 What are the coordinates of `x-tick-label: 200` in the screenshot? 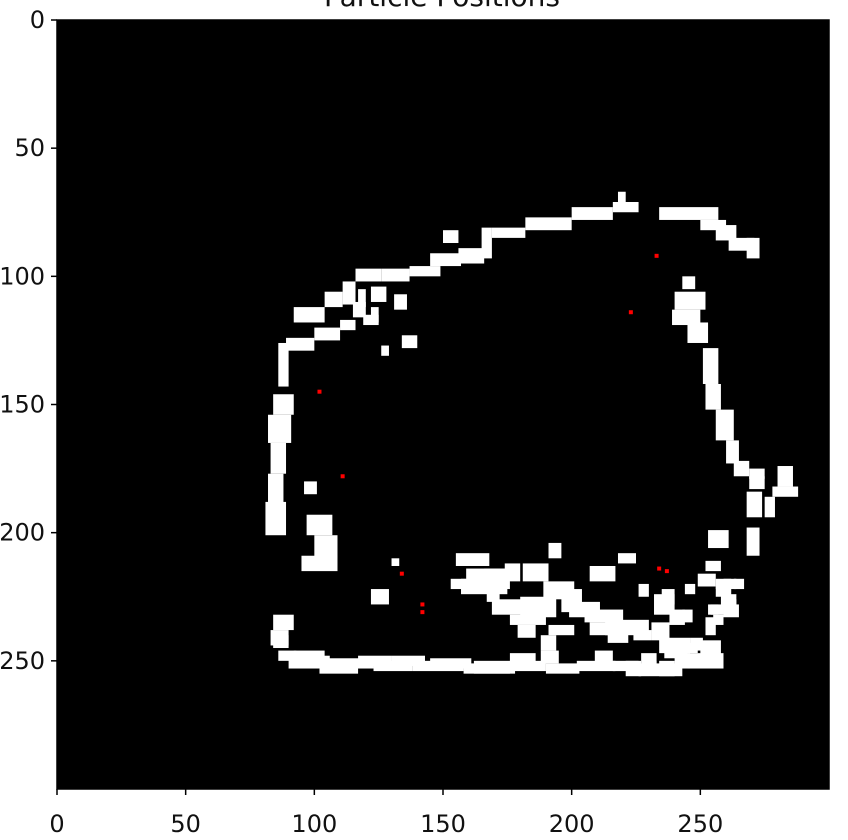 It's located at (572, 824).